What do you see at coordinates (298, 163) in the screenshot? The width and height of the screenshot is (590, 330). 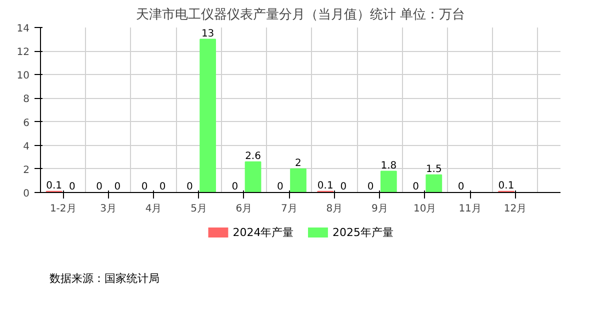 I see `data-label: 2` at bounding box center [298, 163].